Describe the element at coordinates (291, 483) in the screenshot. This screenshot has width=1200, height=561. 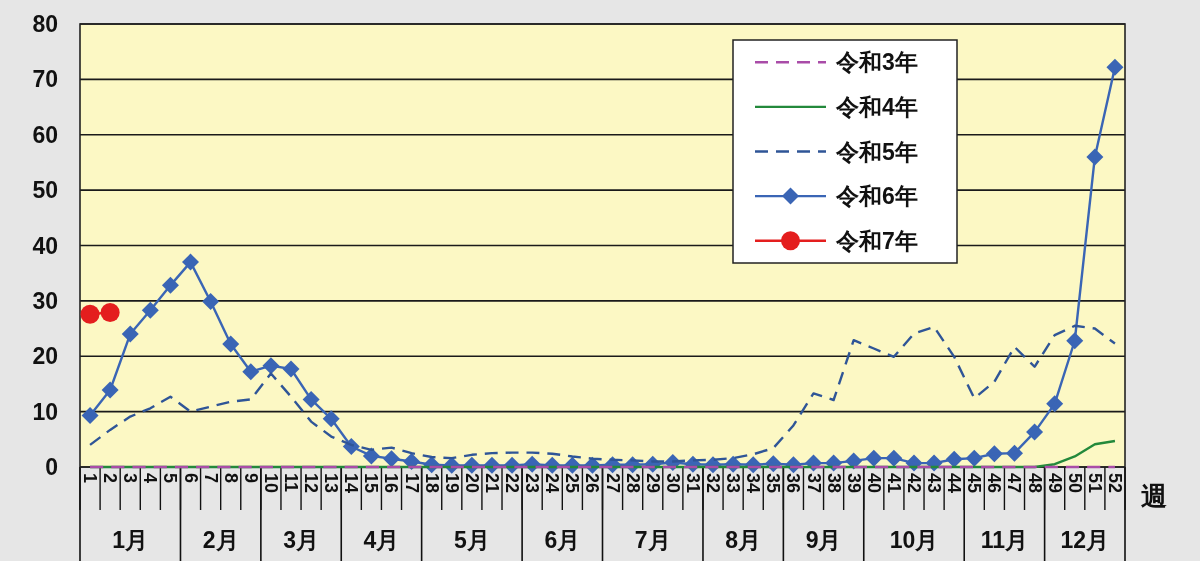
I see `xtick-label: 11` at that location.